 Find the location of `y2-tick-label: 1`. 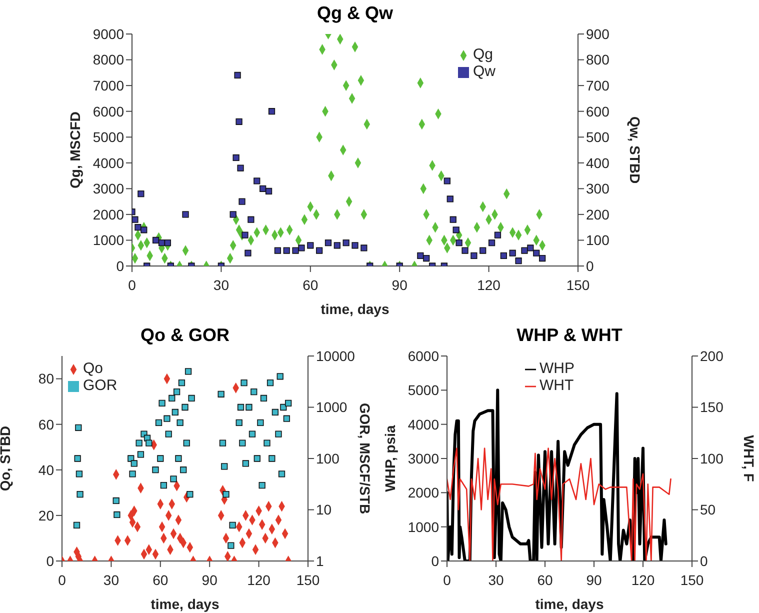

y2-tick-label: 1 is located at coordinates (320, 560).